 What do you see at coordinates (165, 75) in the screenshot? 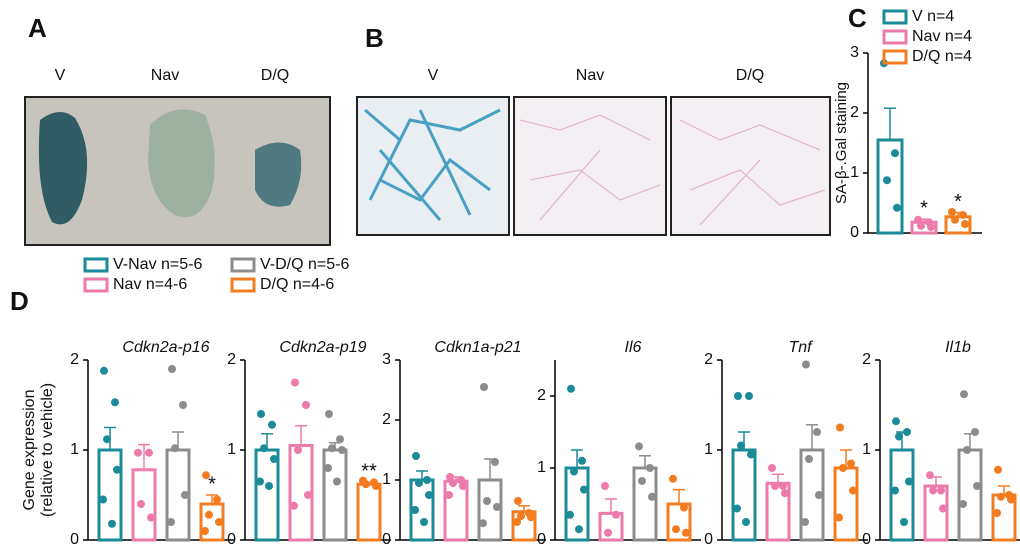
I see `image-label: Nav` at bounding box center [165, 75].